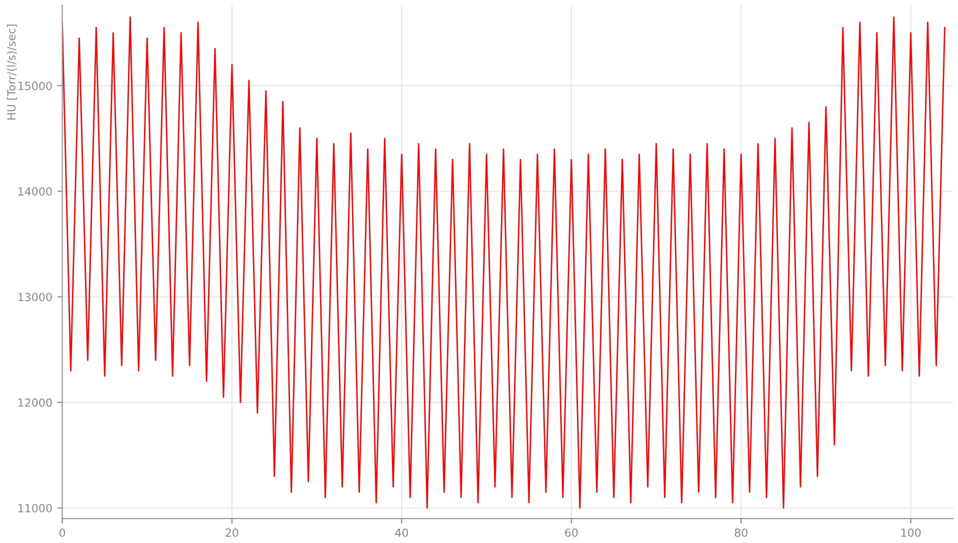 The height and width of the screenshot is (543, 958). What do you see at coordinates (232, 532) in the screenshot?
I see `x-tick-label: 20` at bounding box center [232, 532].